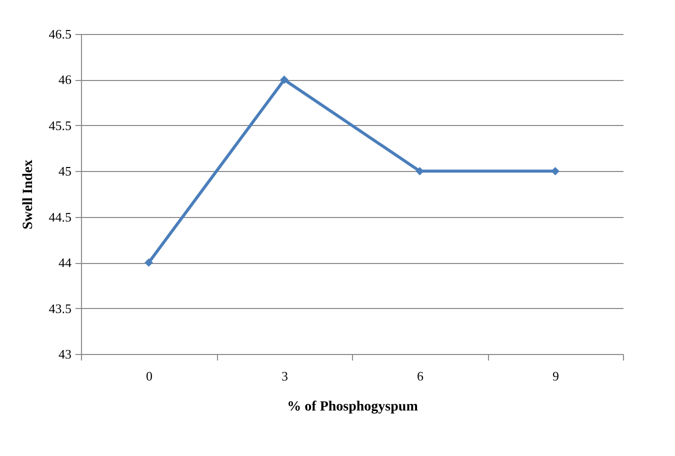 This screenshot has width=675, height=456. Describe the element at coordinates (60, 34) in the screenshot. I see `y-tick-label: 46.5` at that location.